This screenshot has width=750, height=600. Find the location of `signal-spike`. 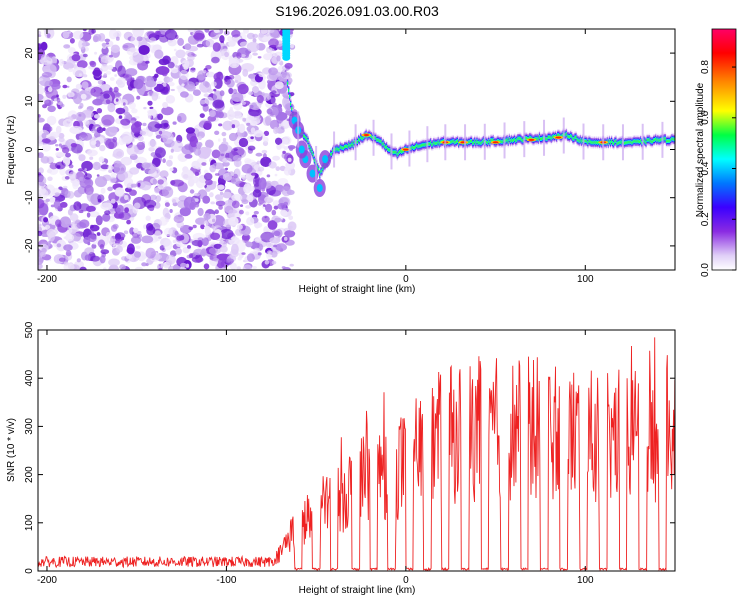

signal-spike is located at coordinates (409, 148).